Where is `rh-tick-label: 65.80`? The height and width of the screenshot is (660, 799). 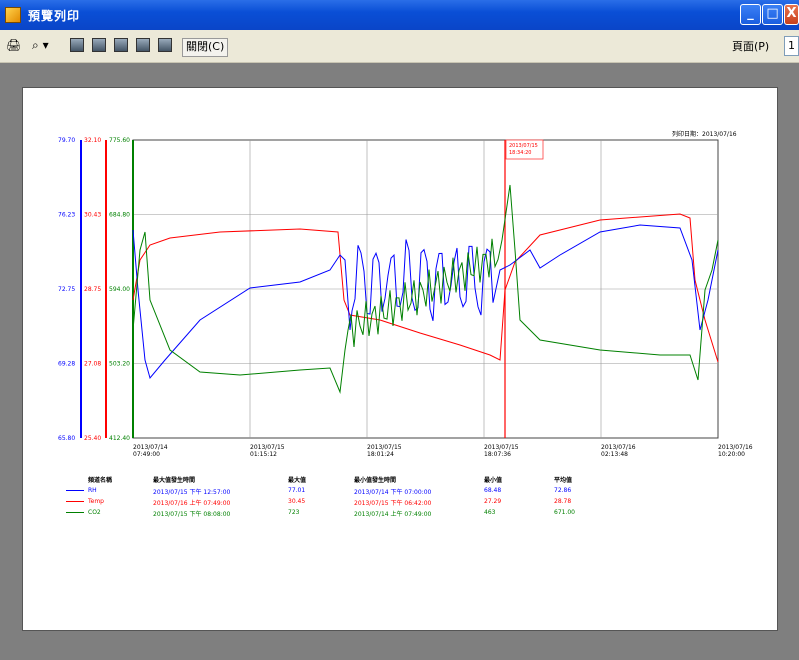
rh-tick-label: 65.80 is located at coordinates (66, 438).